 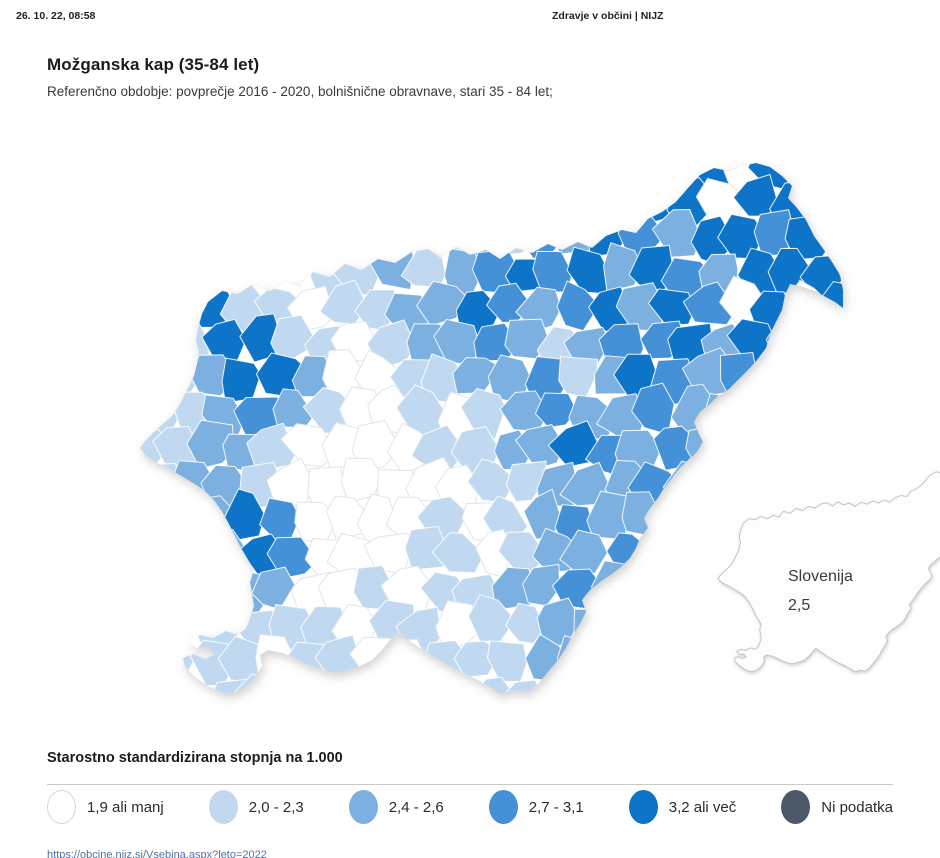 I want to click on print-datetime: 26. 10. 22, 08:58, so click(x=56, y=16).